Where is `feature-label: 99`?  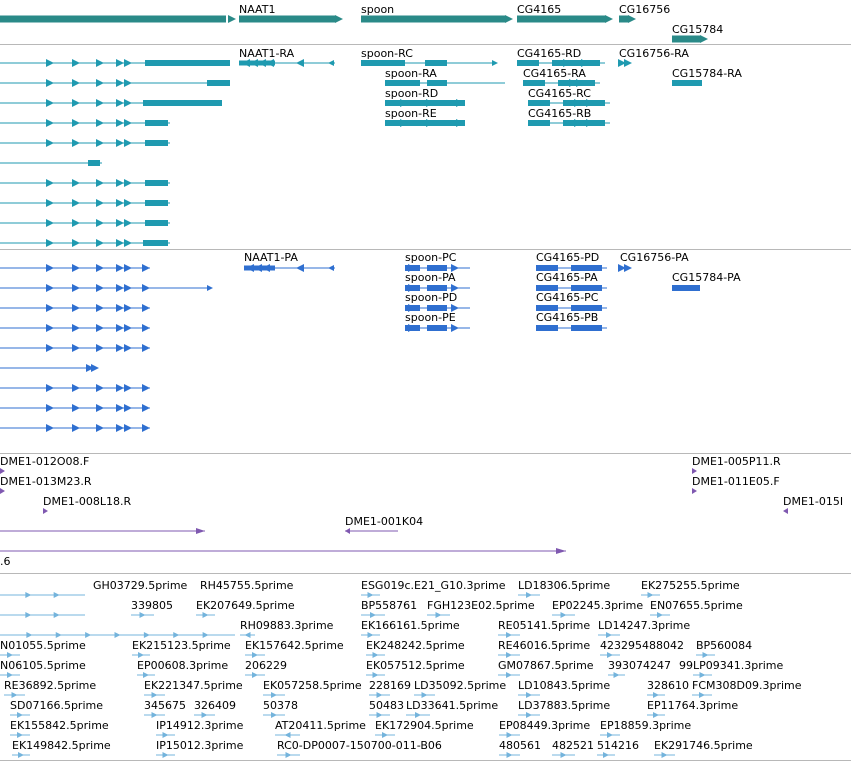 feature-label: 99 is located at coordinates (686, 665).